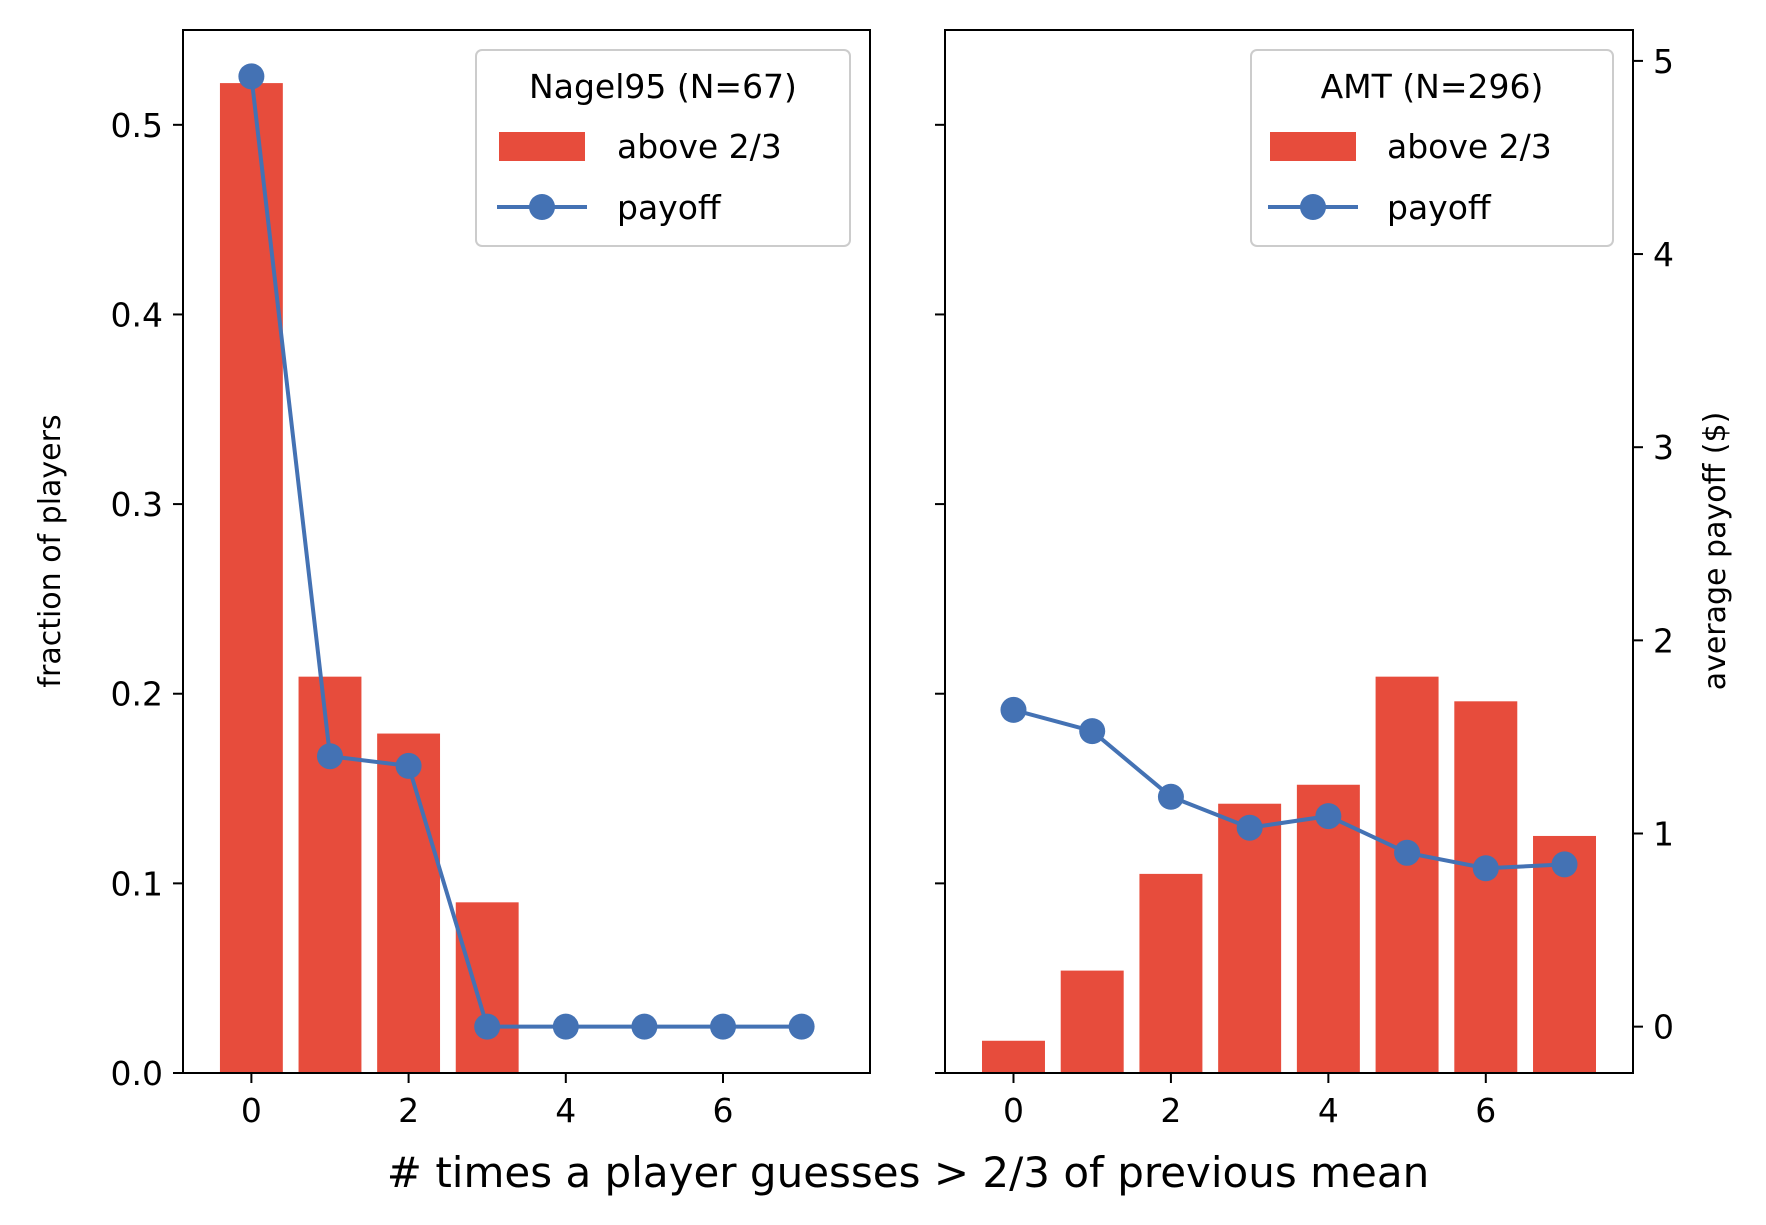 The image size is (1766, 1225). Describe the element at coordinates (408, 1110) in the screenshot. I see `left-x-tick-label: 2` at that location.